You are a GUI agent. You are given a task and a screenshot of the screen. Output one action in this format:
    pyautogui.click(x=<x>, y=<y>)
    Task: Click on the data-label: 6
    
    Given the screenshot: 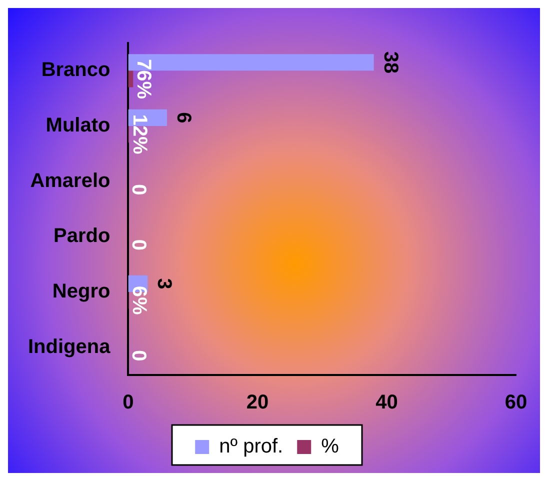 What is the action you would take?
    pyautogui.click(x=183, y=118)
    